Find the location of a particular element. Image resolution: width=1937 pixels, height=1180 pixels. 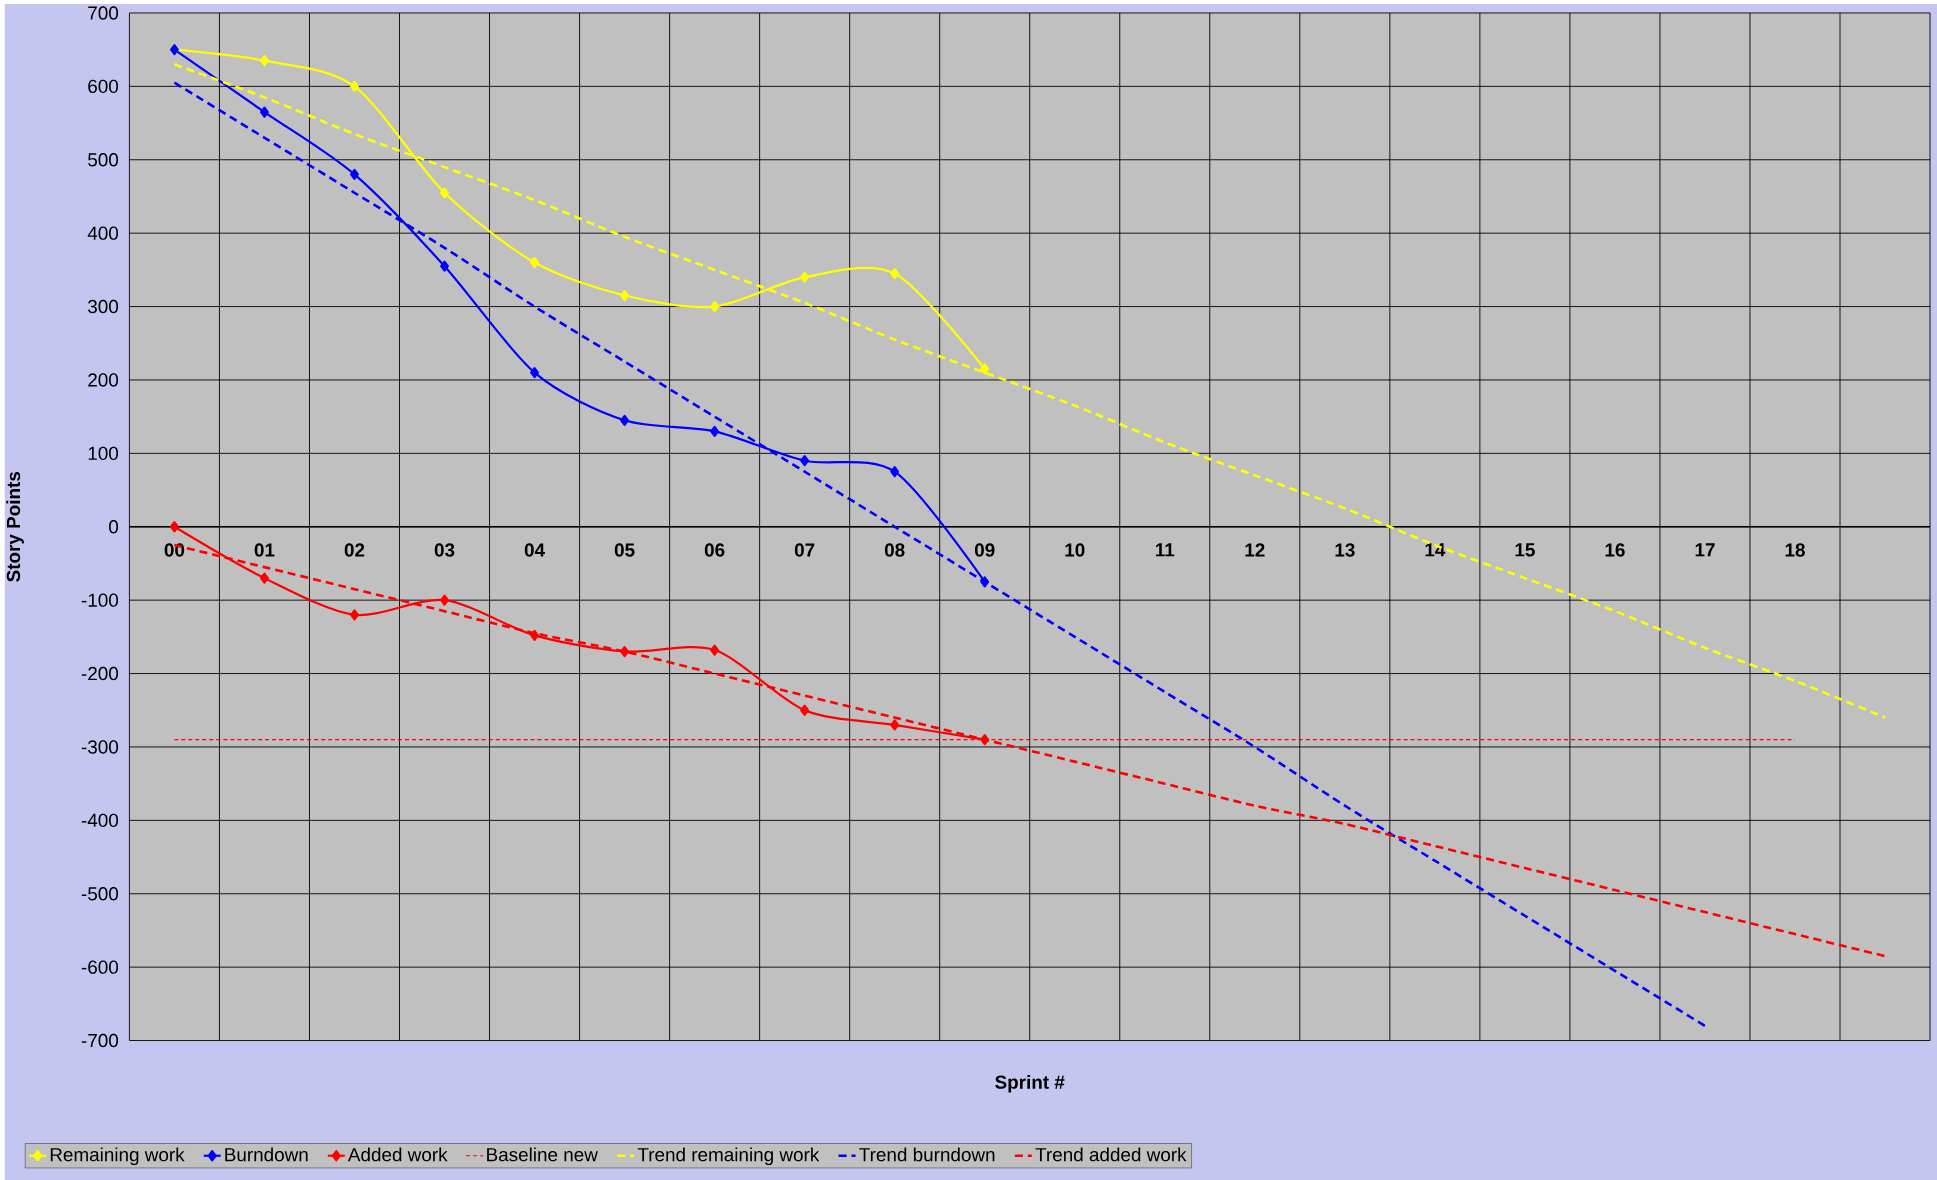

y-tick-label: -700 is located at coordinates (100, 1040).